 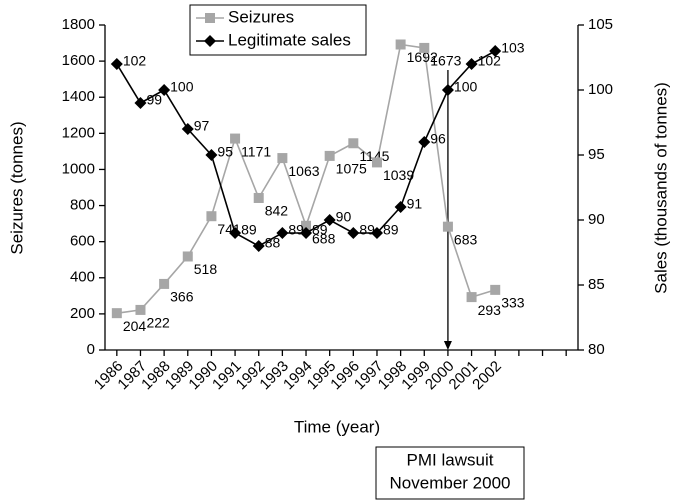 I want to click on data-label: 518, so click(x=206, y=269).